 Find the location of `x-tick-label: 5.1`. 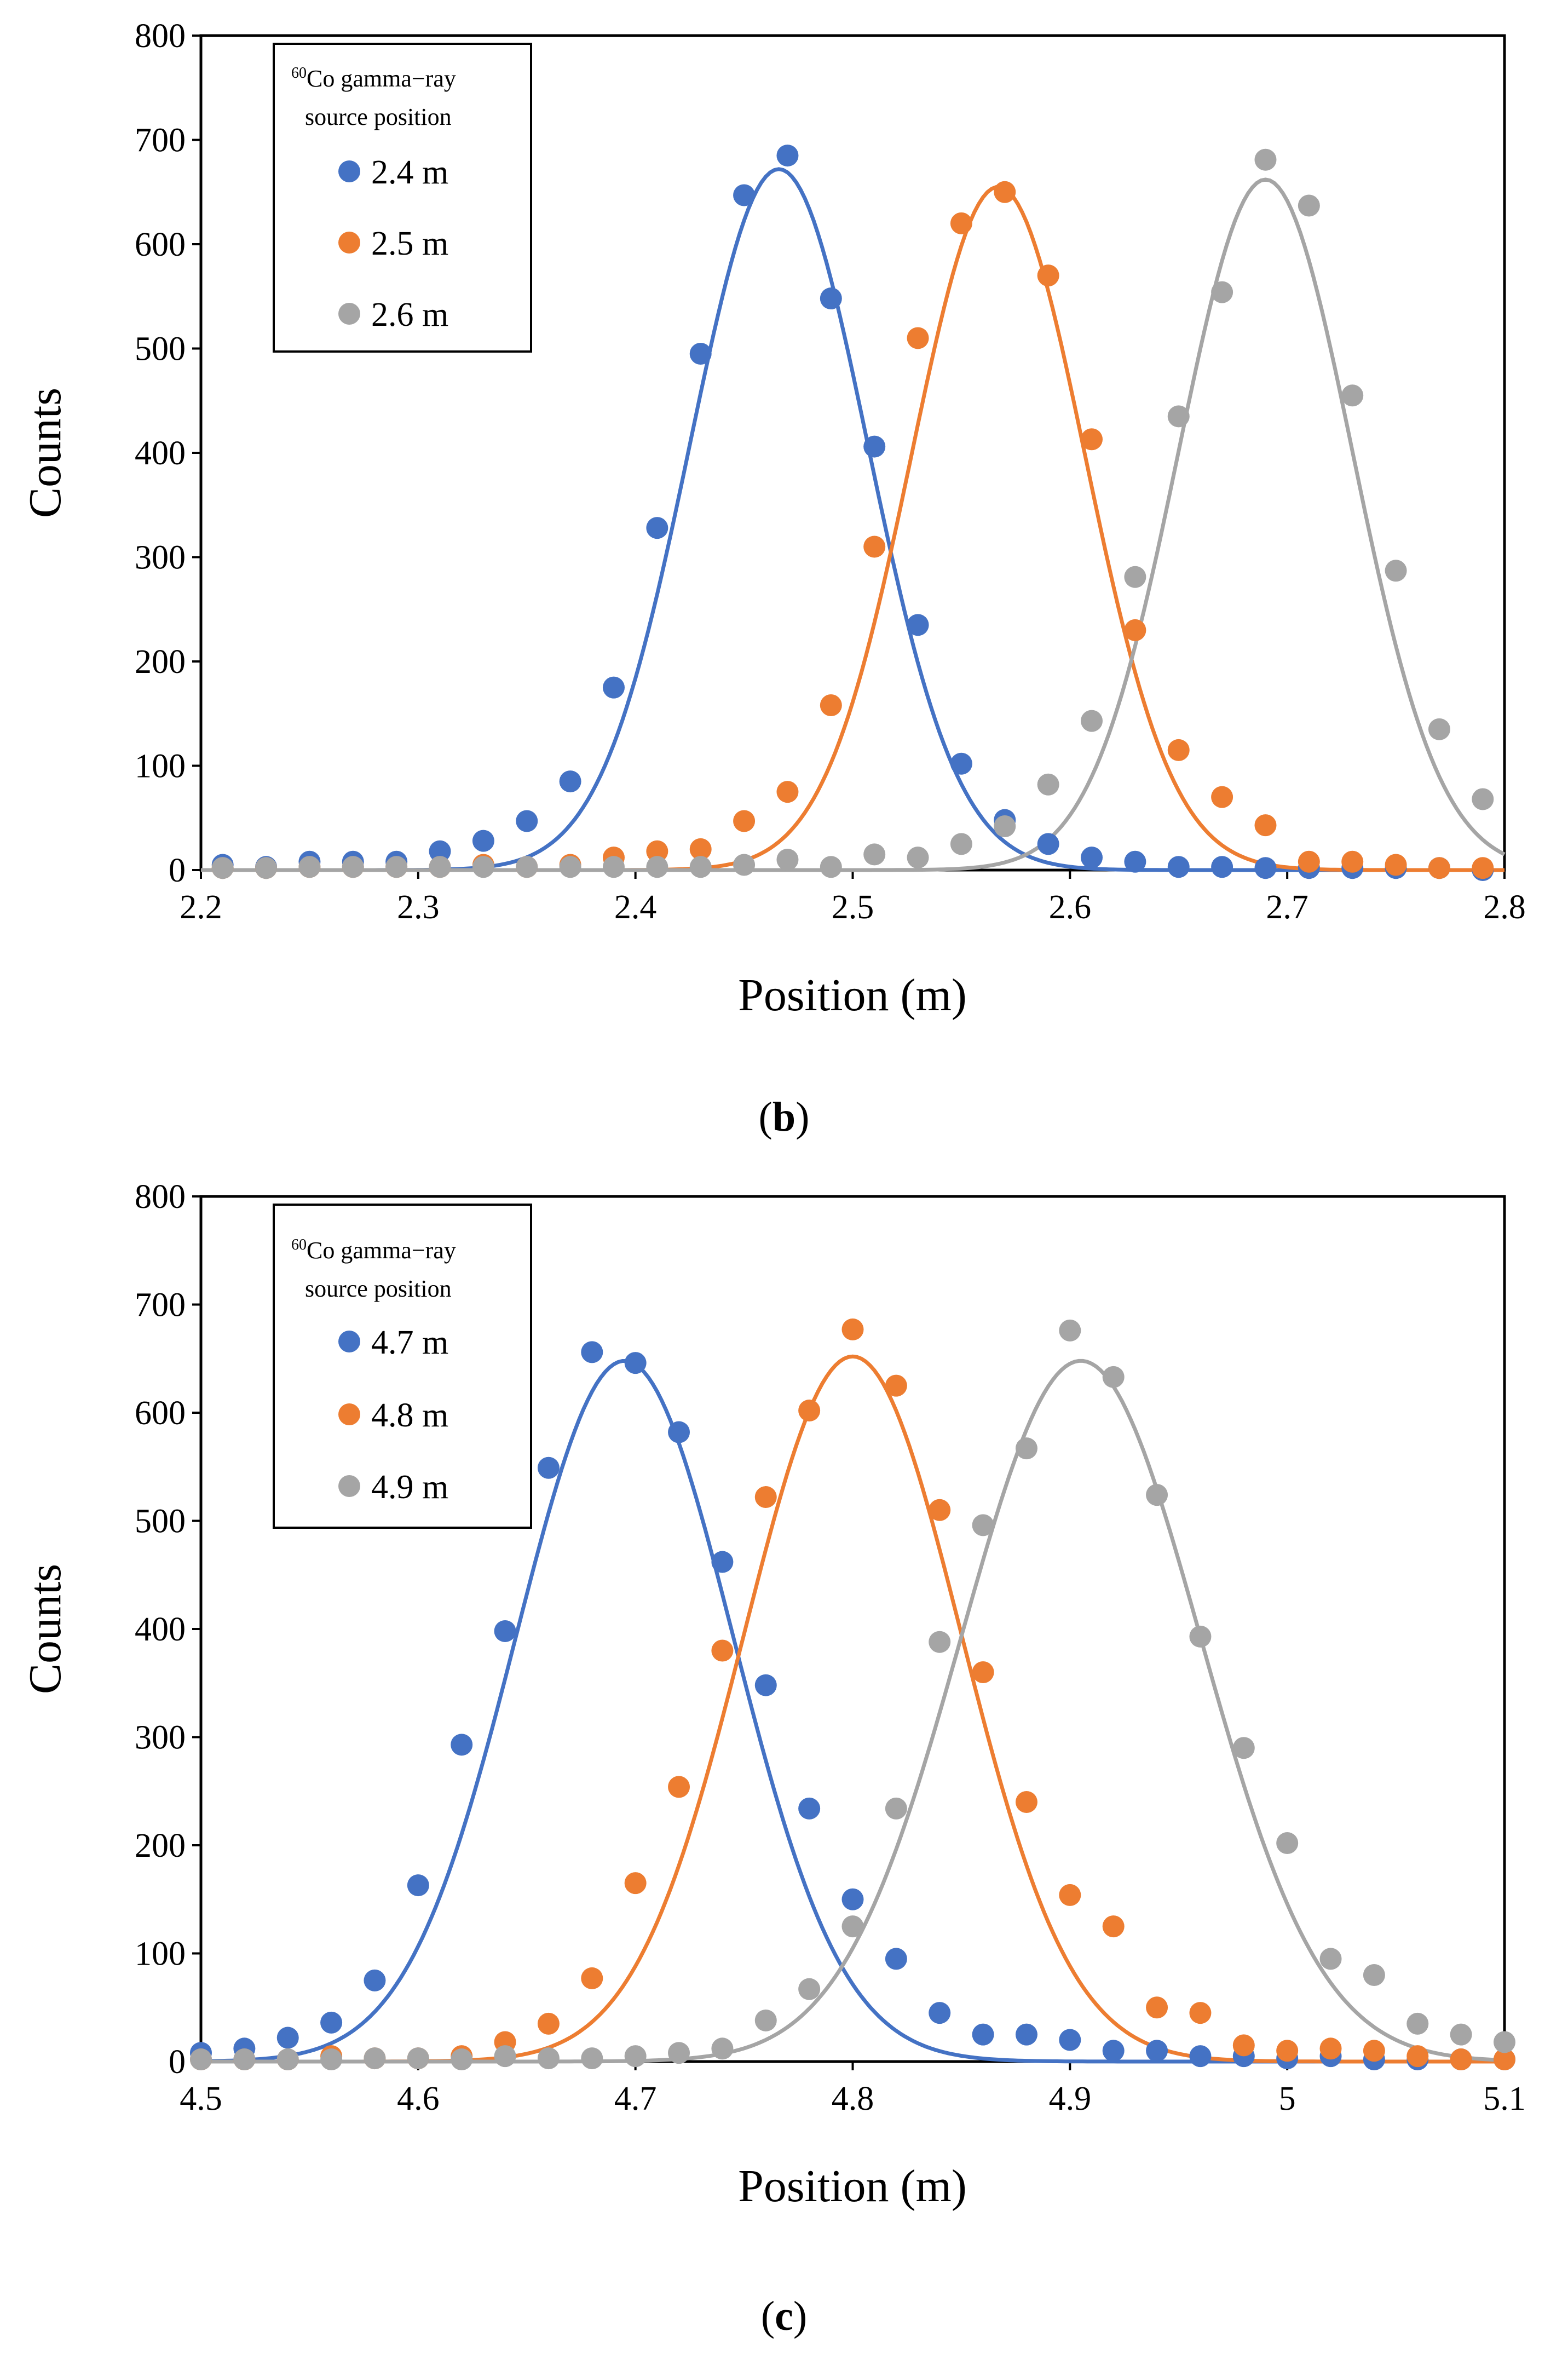

x-tick-label: 5.1 is located at coordinates (1504, 2098).